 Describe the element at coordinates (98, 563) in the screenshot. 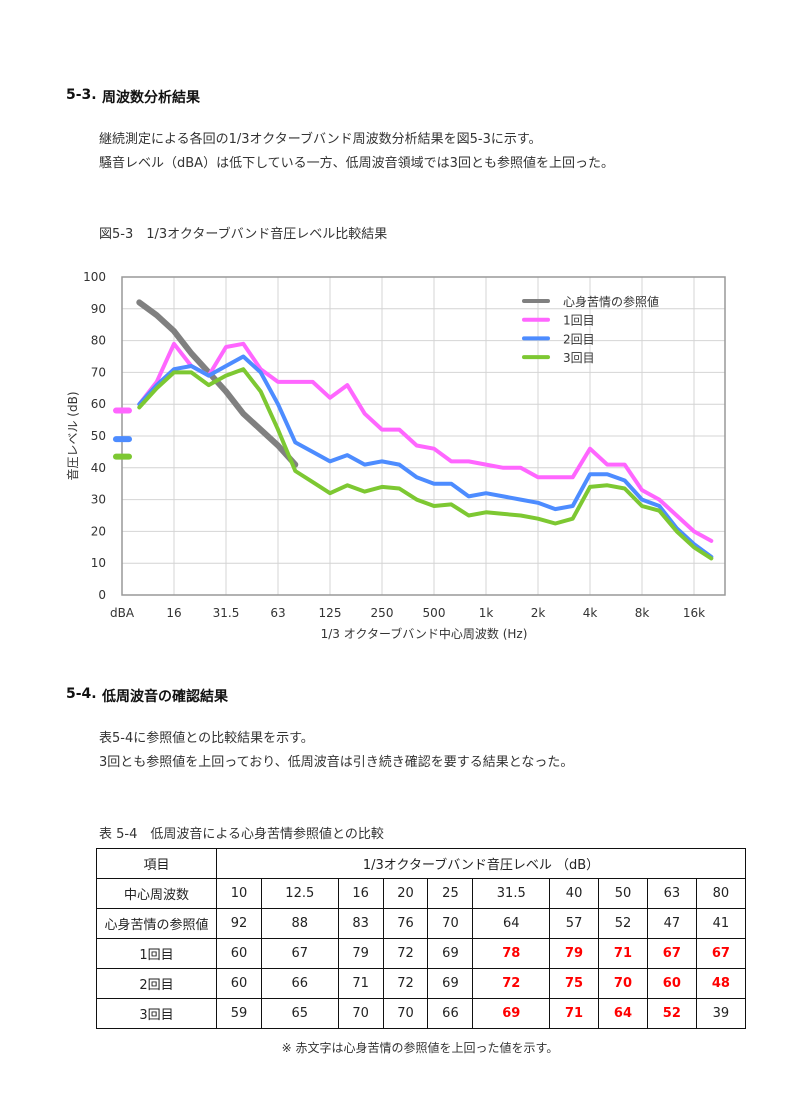

I see `y-tick-label: 10` at that location.